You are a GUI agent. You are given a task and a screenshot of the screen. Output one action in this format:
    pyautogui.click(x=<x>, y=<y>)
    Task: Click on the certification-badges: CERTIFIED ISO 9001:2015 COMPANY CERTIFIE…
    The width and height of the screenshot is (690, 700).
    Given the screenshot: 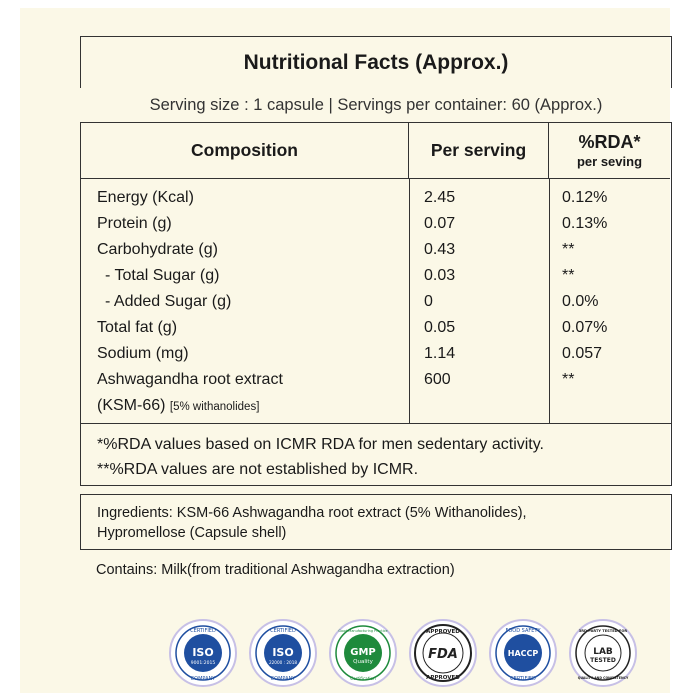 What is the action you would take?
    pyautogui.click(x=403, y=653)
    